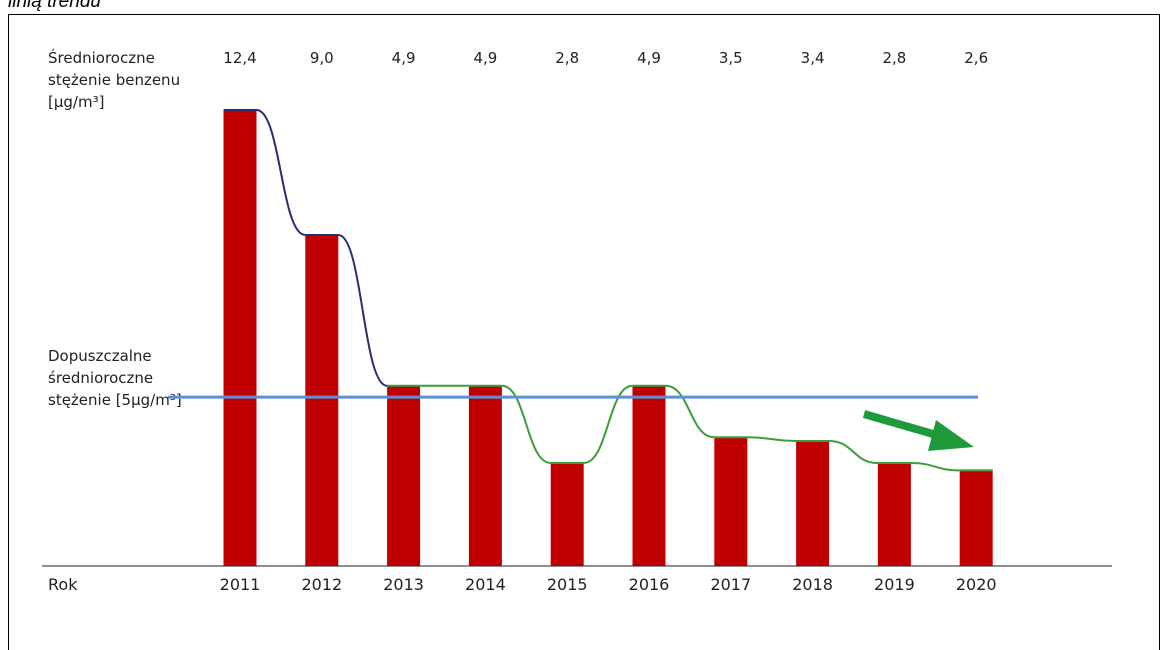 The width and height of the screenshot is (1160, 650). Describe the element at coordinates (101, 57) in the screenshot. I see `value-row-label-line: Średnioroczne` at that location.